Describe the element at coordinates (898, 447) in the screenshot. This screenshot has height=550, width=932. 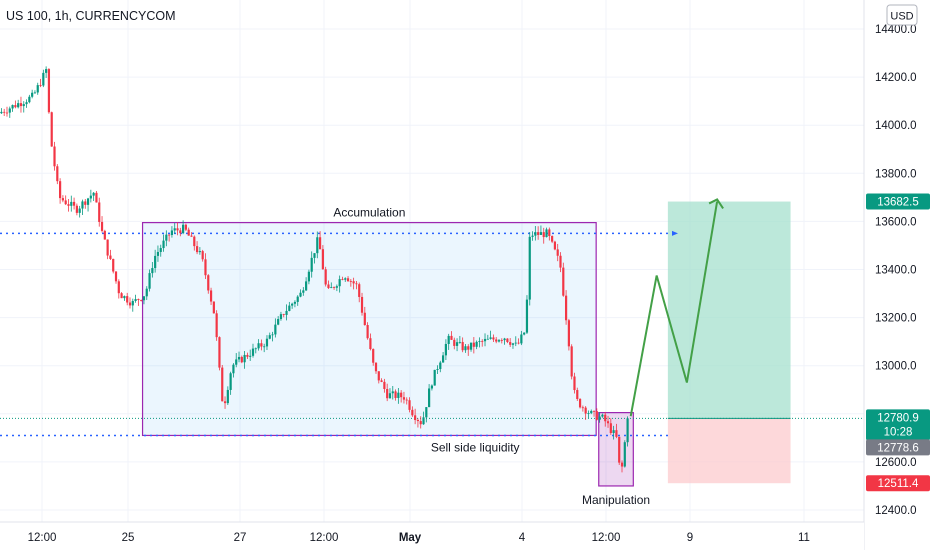
I see `price-tag: 12778.6` at that location.